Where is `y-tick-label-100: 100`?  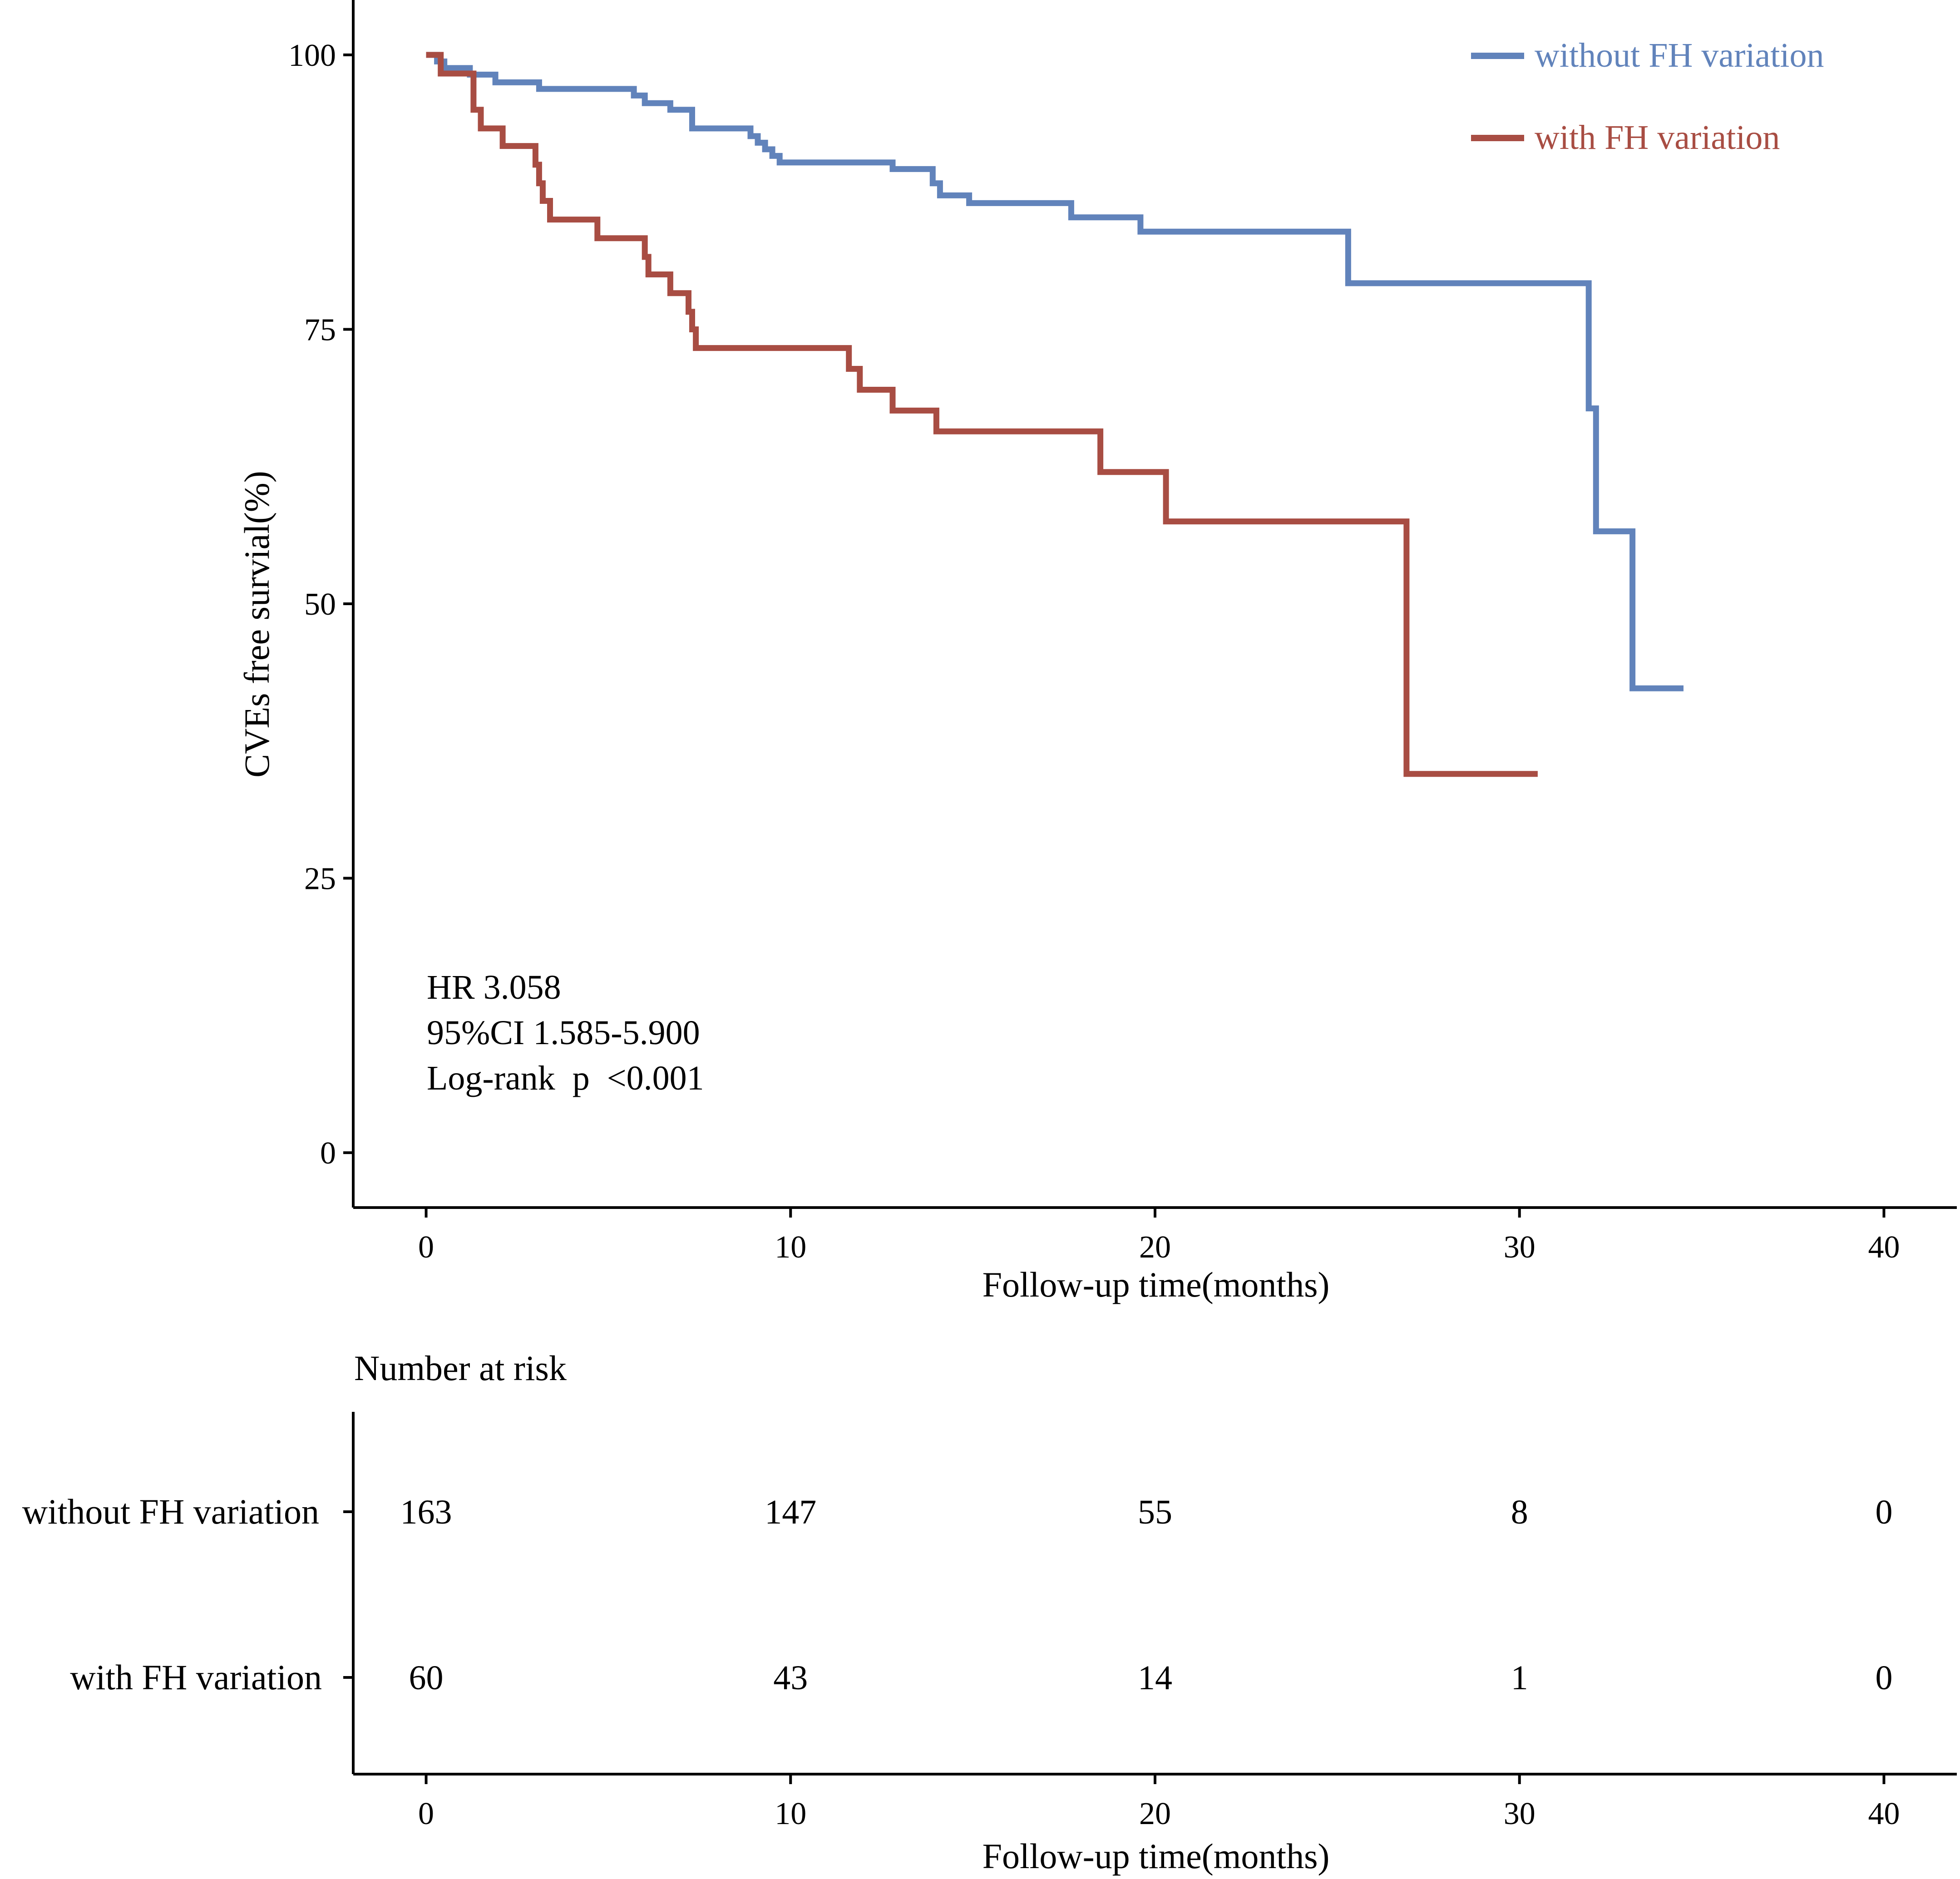
y-tick-label-100: 100 is located at coordinates (312, 55).